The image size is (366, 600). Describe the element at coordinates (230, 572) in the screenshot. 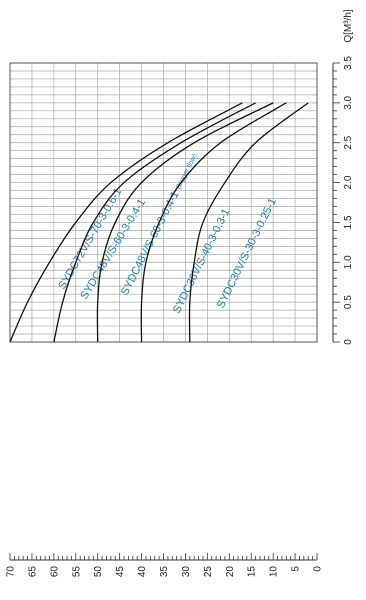

I see `head-tick-label: 20` at that location.